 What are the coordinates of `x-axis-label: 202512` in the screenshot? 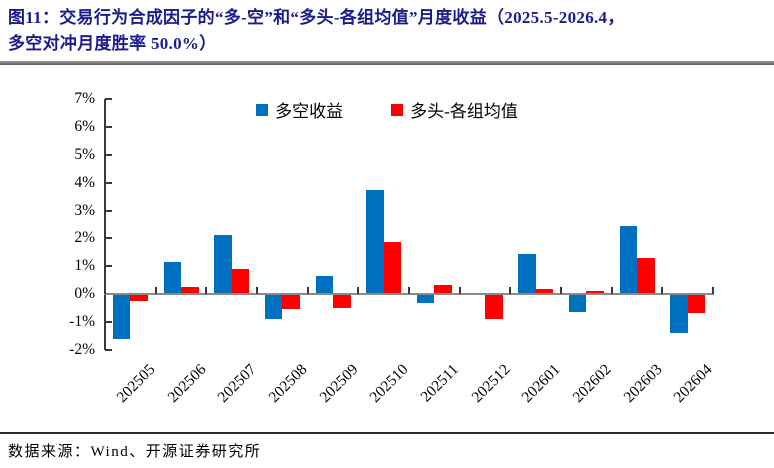 It's located at (491, 383).